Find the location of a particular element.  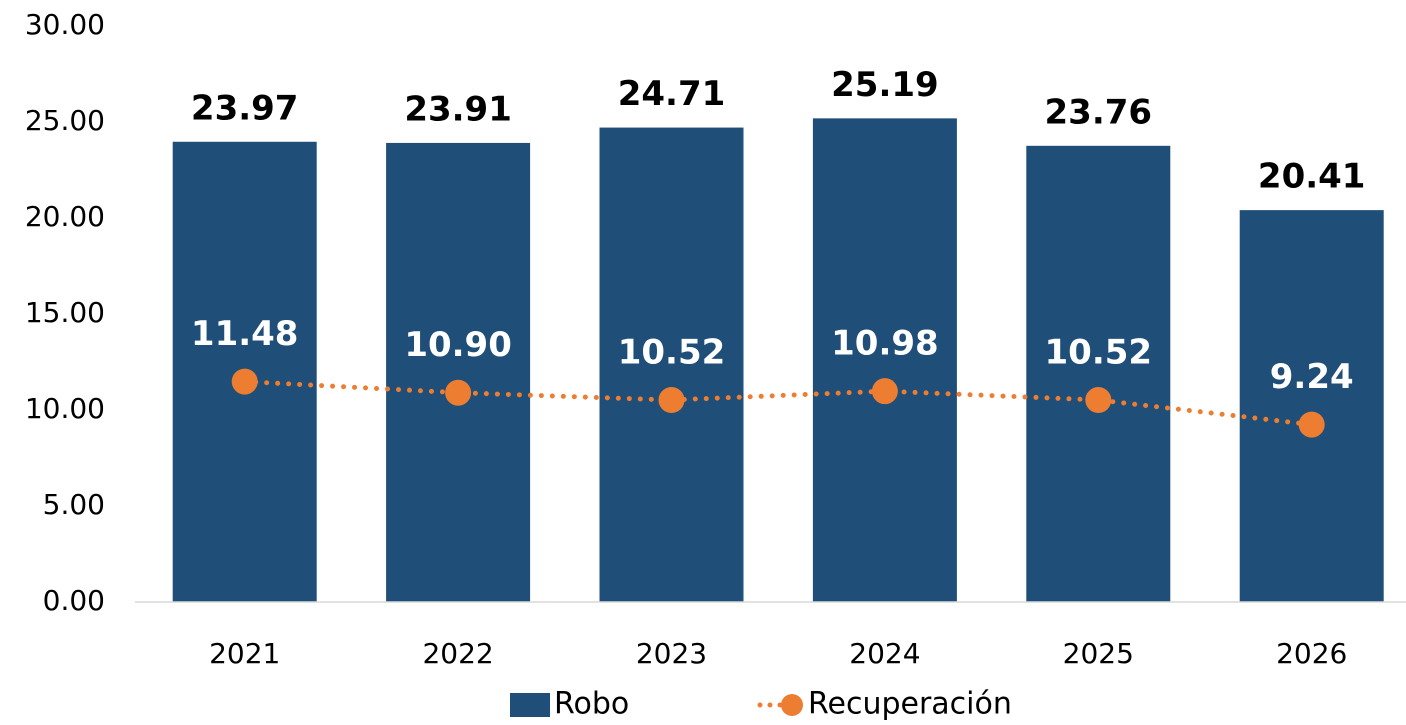

line is located at coordinates (778, 403).